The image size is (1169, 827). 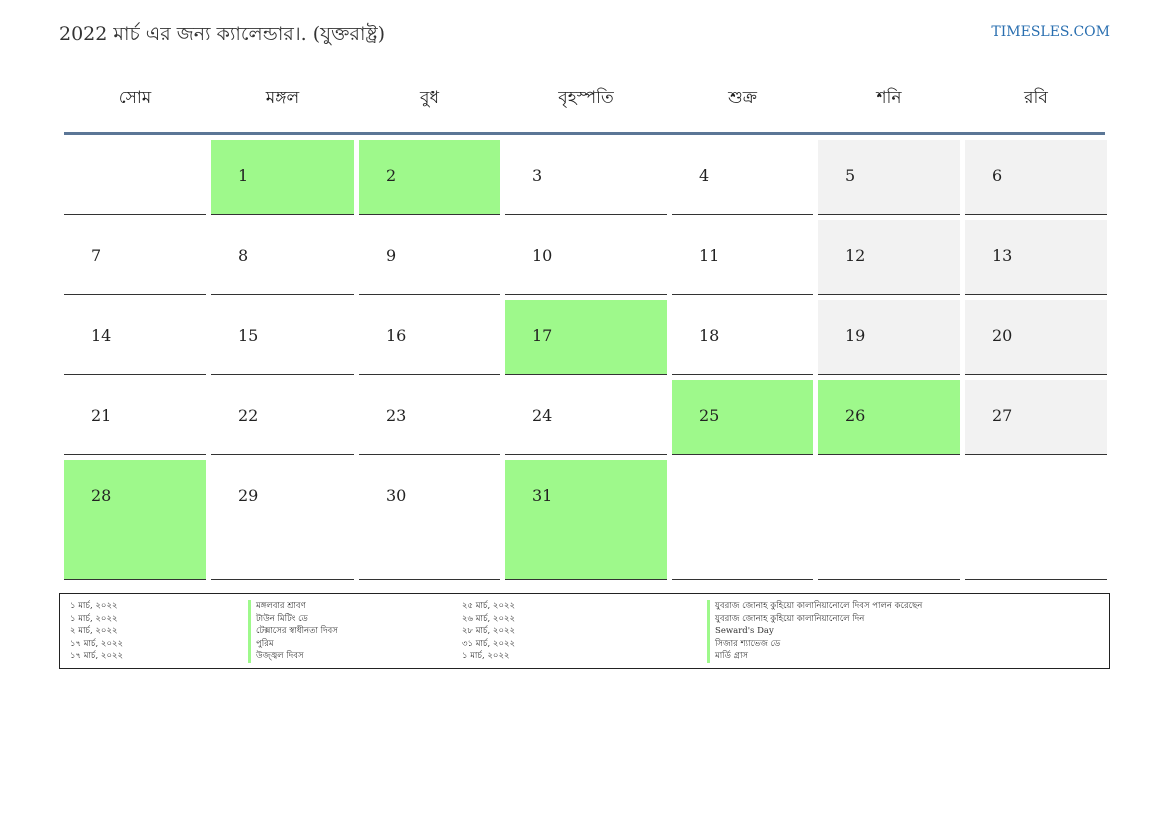 What do you see at coordinates (429, 98) in the screenshot?
I see `weekday-wednesday: বুধ` at bounding box center [429, 98].